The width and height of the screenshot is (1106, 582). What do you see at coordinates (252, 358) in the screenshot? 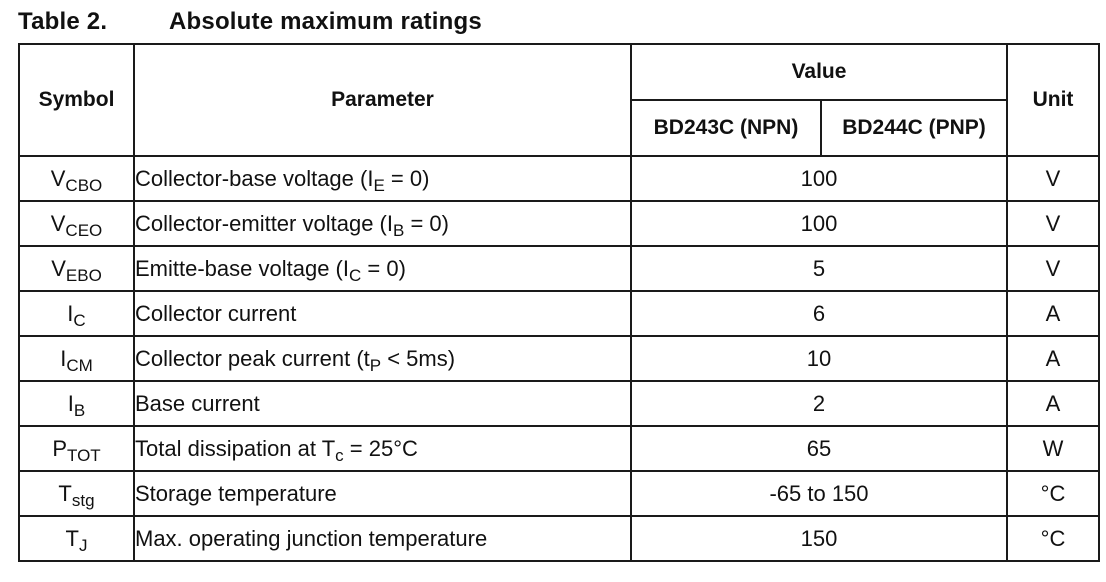
I see `parameter-text: Collector peak current (t` at bounding box center [252, 358].